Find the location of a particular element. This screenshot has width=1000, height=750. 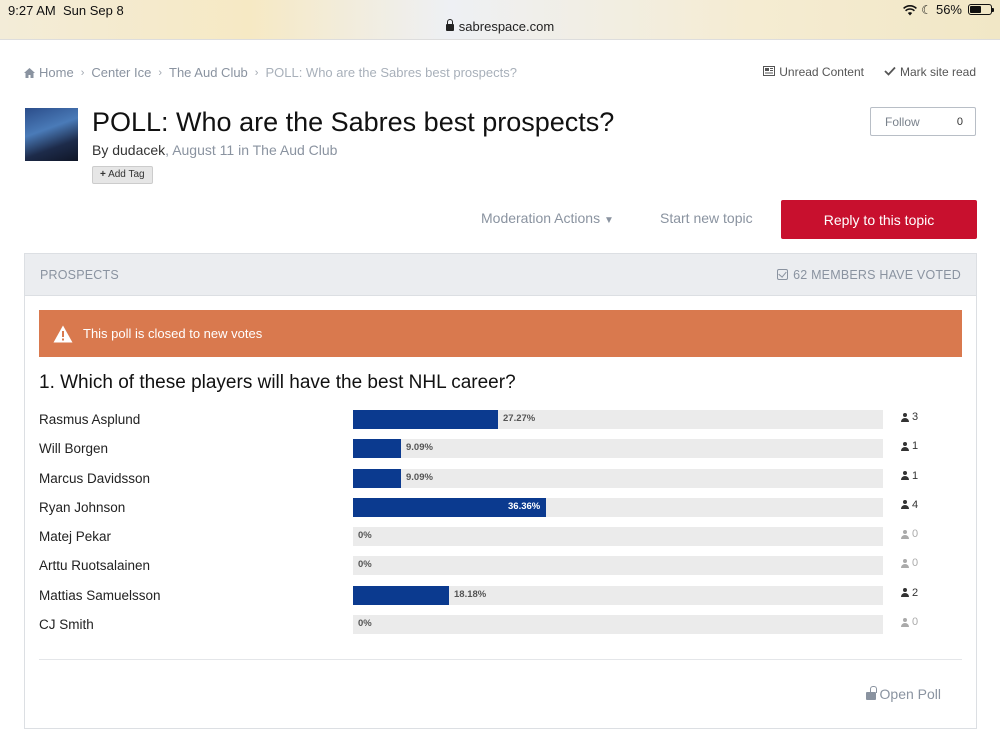

topic-byline: By dudacek, August 11 in The Aud Club is located at coordinates (215, 150).